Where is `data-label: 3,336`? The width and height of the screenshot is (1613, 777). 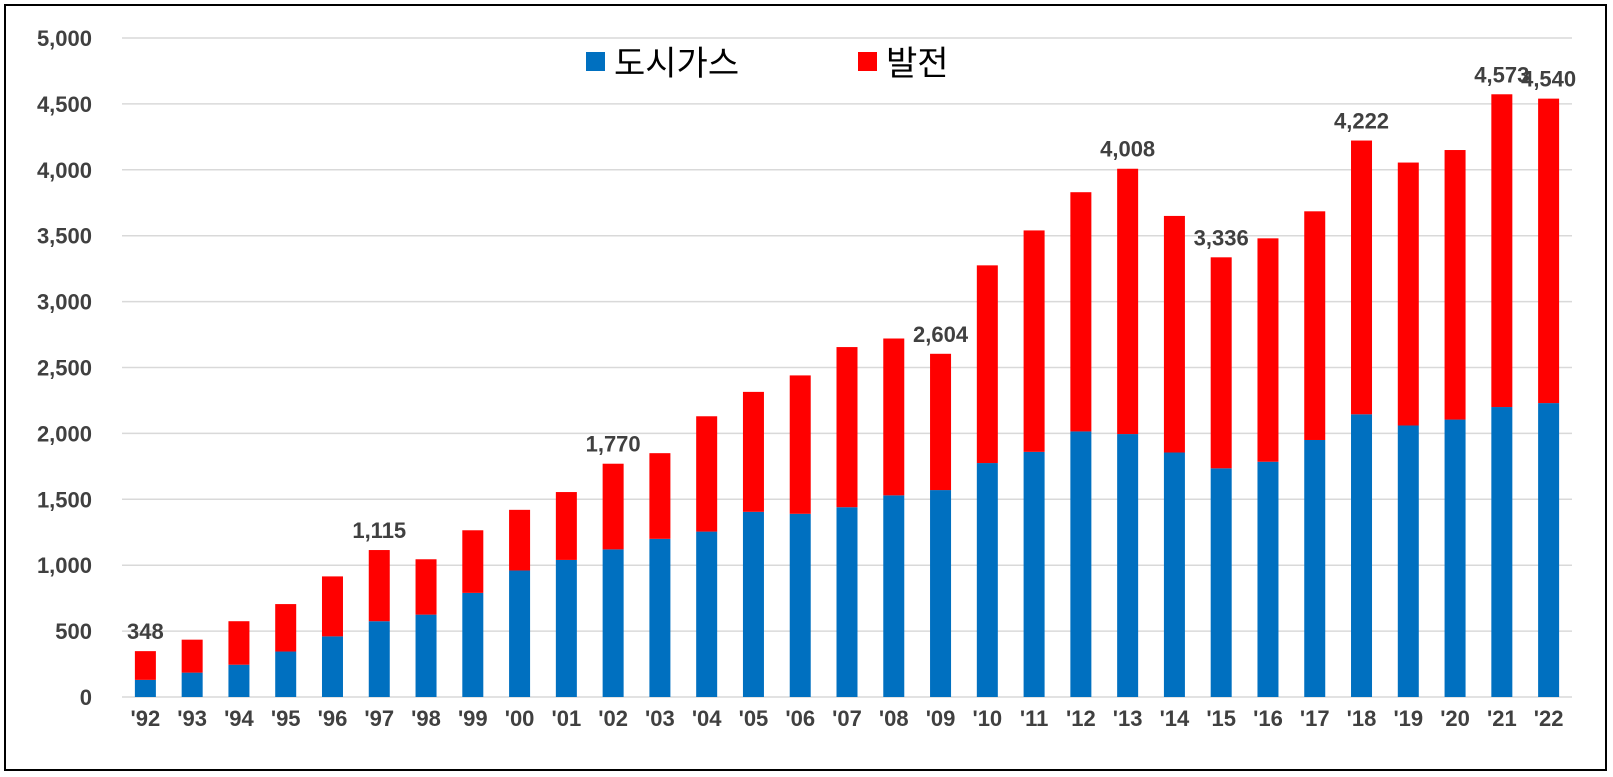 data-label: 3,336 is located at coordinates (1221, 237).